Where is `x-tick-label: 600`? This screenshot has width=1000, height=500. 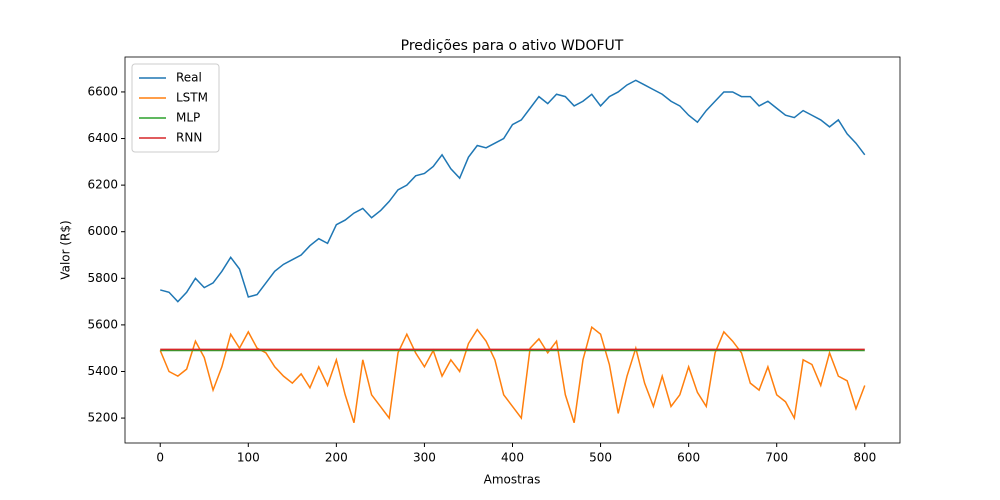
x-tick-label: 600 is located at coordinates (688, 458).